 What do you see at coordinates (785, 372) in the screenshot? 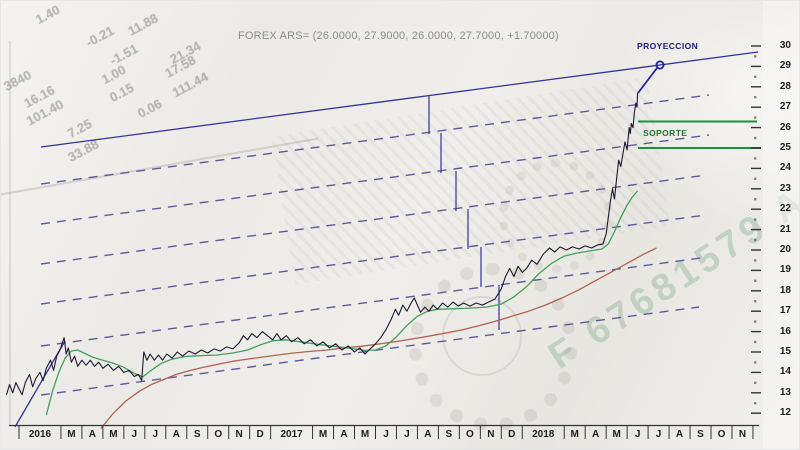
I see `y-axis-label: 14` at bounding box center [785, 372].